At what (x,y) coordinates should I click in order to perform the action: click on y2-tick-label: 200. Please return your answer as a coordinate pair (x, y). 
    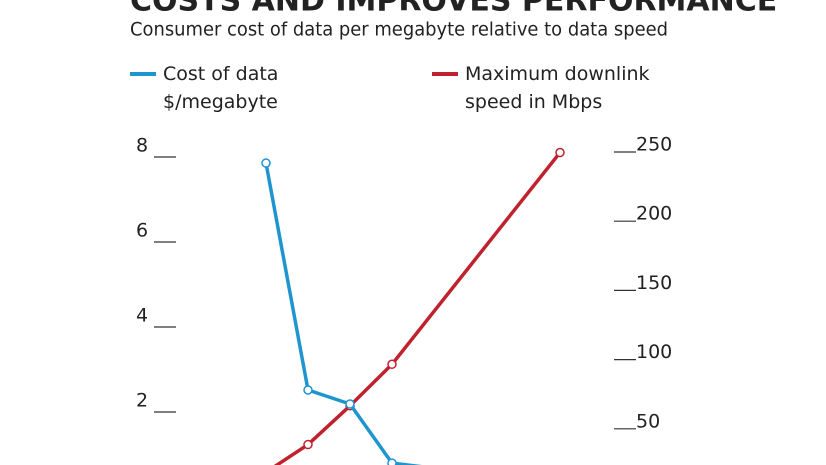
    Looking at the image, I should click on (654, 214).